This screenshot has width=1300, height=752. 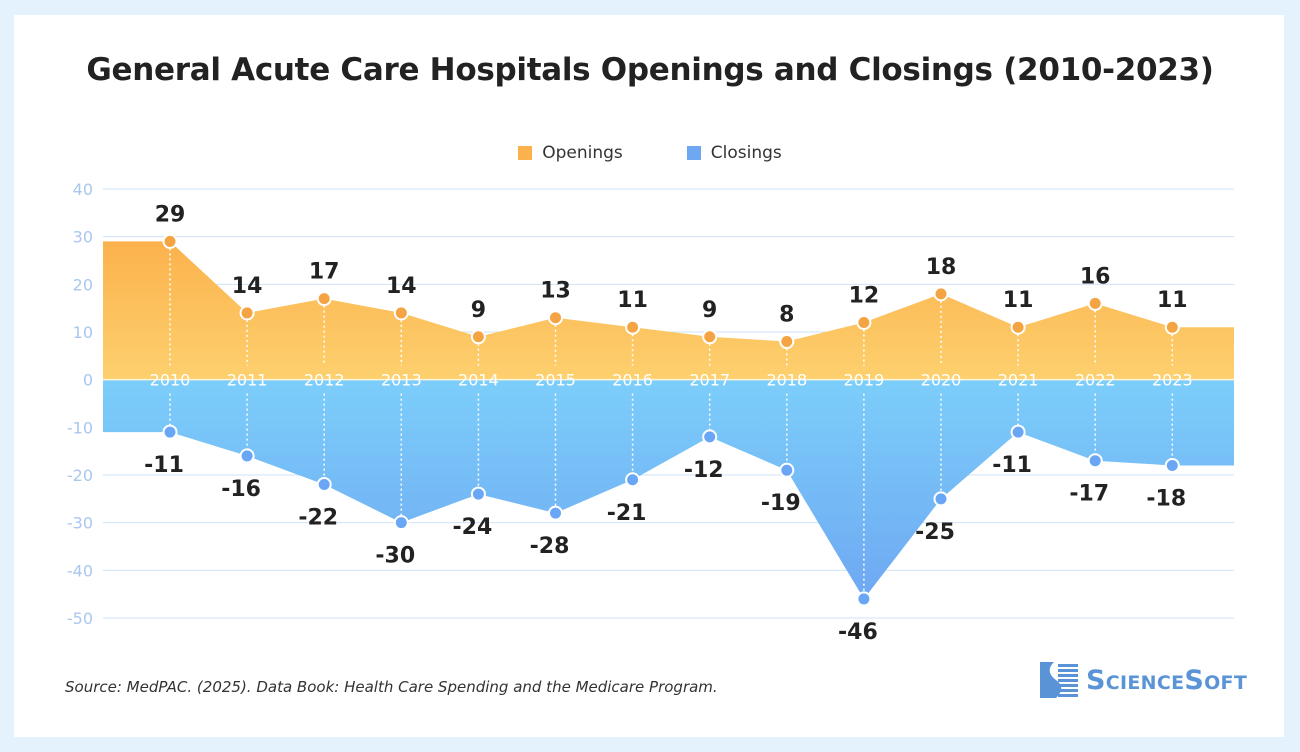 What do you see at coordinates (318, 518) in the screenshot?
I see `closings-data-label: -22` at bounding box center [318, 518].